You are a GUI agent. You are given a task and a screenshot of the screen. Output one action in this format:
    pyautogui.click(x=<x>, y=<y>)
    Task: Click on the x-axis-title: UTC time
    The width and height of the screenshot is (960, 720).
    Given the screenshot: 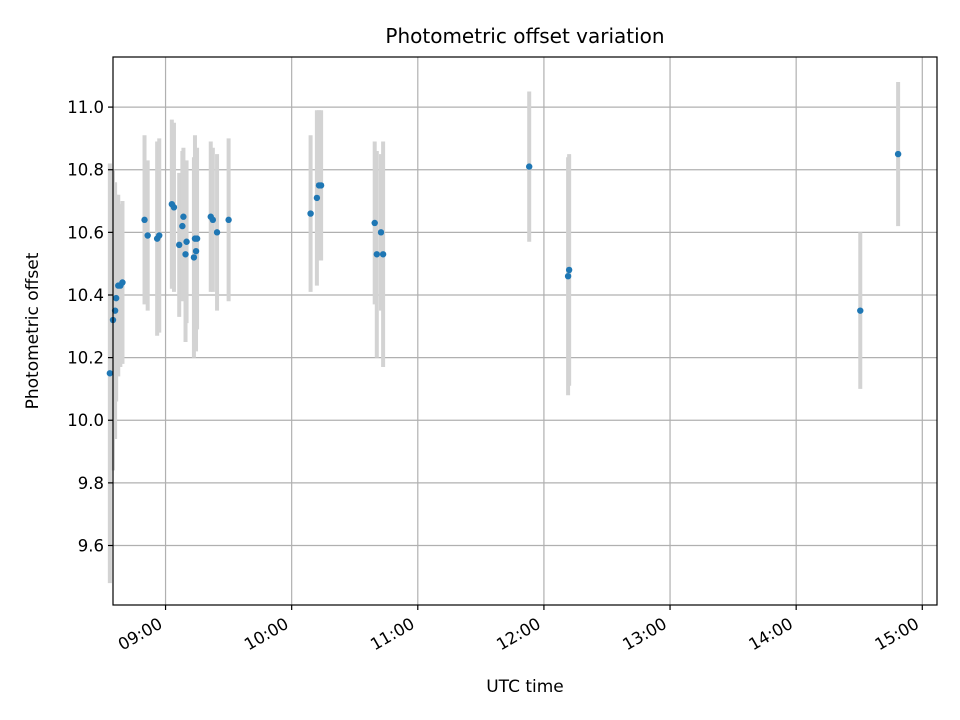 What is the action you would take?
    pyautogui.click(x=525, y=687)
    